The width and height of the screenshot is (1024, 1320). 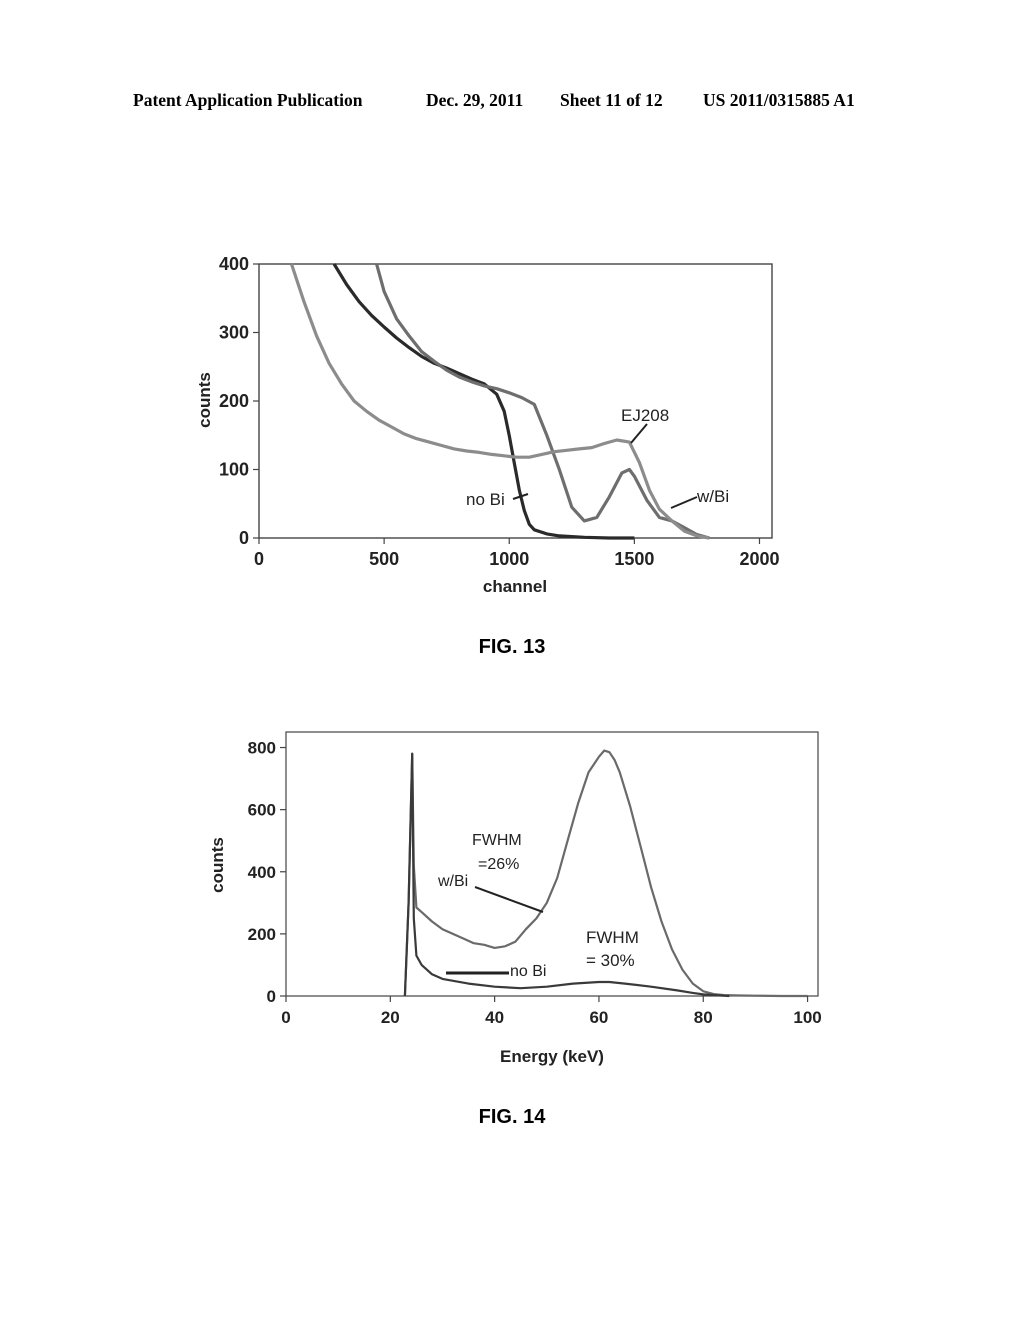 I want to click on fig14-annotation-fwhm-26-line1: FWHM, so click(x=497, y=840).